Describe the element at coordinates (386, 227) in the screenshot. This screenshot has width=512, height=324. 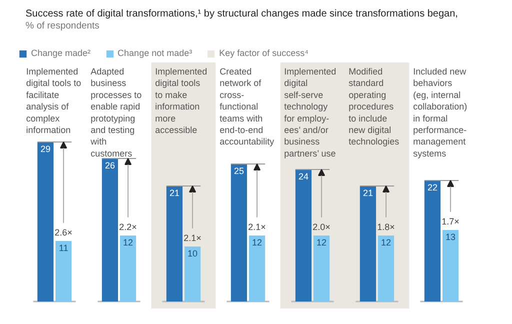
I see `annotation: 1.8×` at that location.